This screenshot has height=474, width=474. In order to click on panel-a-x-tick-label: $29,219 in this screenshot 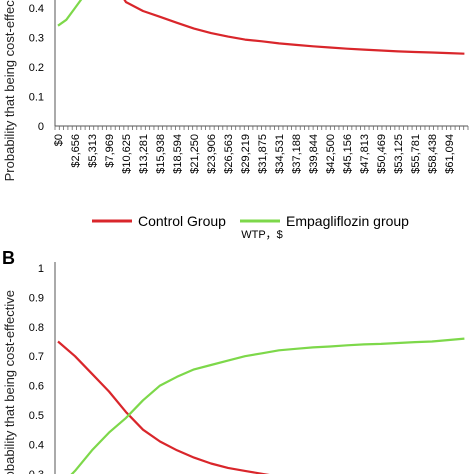, I will do `click(246, 154)`.